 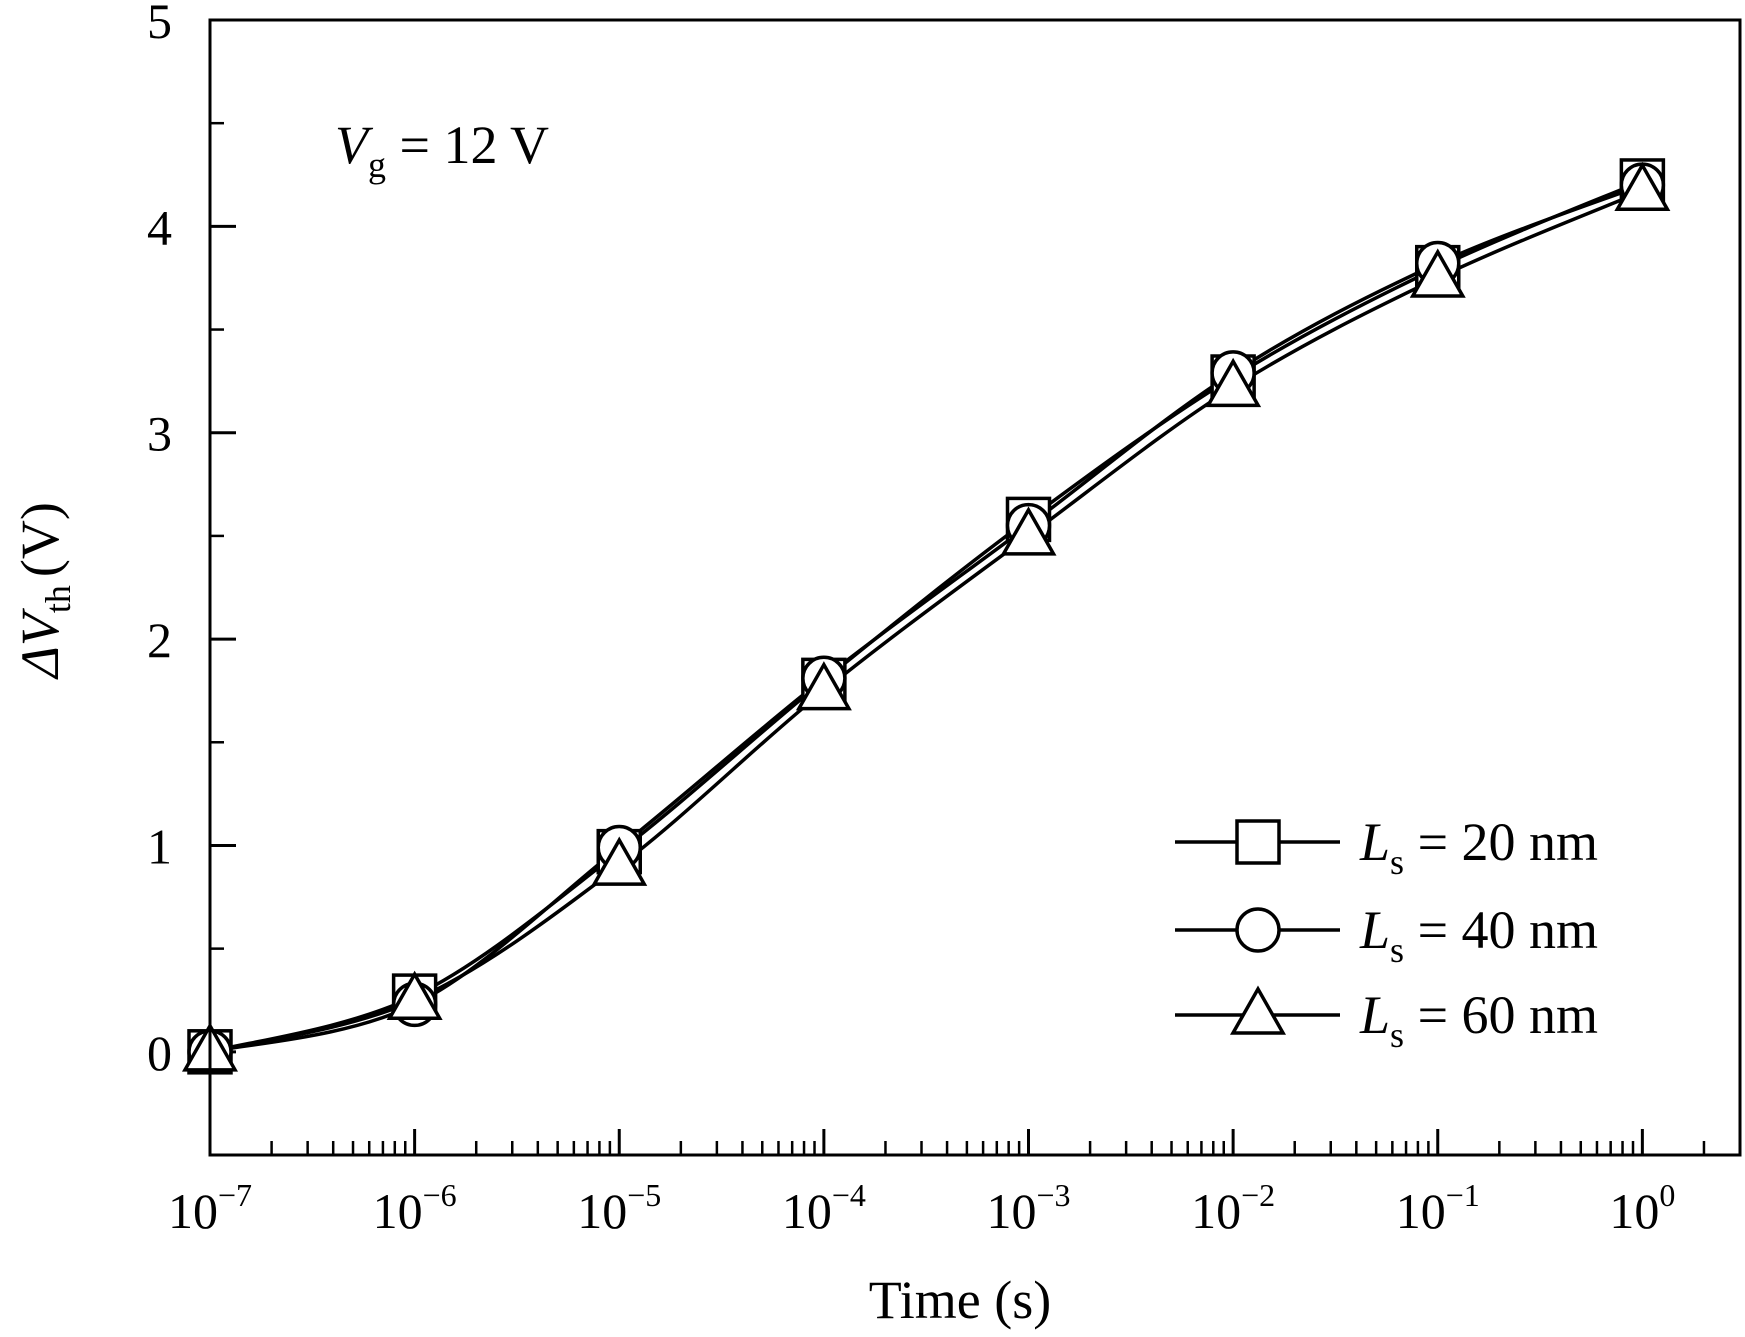 What do you see at coordinates (159, 1053) in the screenshot?
I see `y-tick-label: 0` at bounding box center [159, 1053].